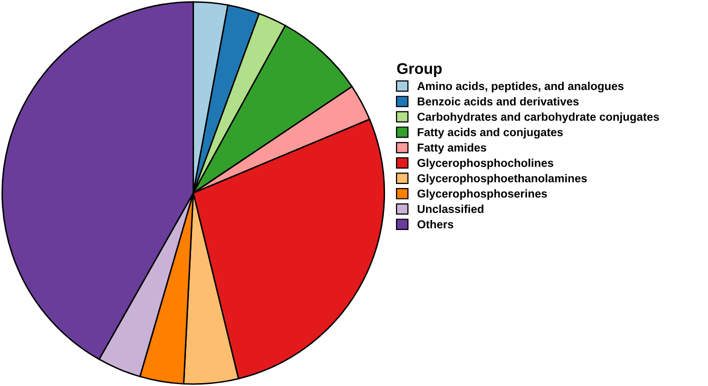 This screenshot has width=708, height=386. What do you see at coordinates (498, 101) in the screenshot?
I see `legend-label: Benzoic acids and derivatives` at bounding box center [498, 101].